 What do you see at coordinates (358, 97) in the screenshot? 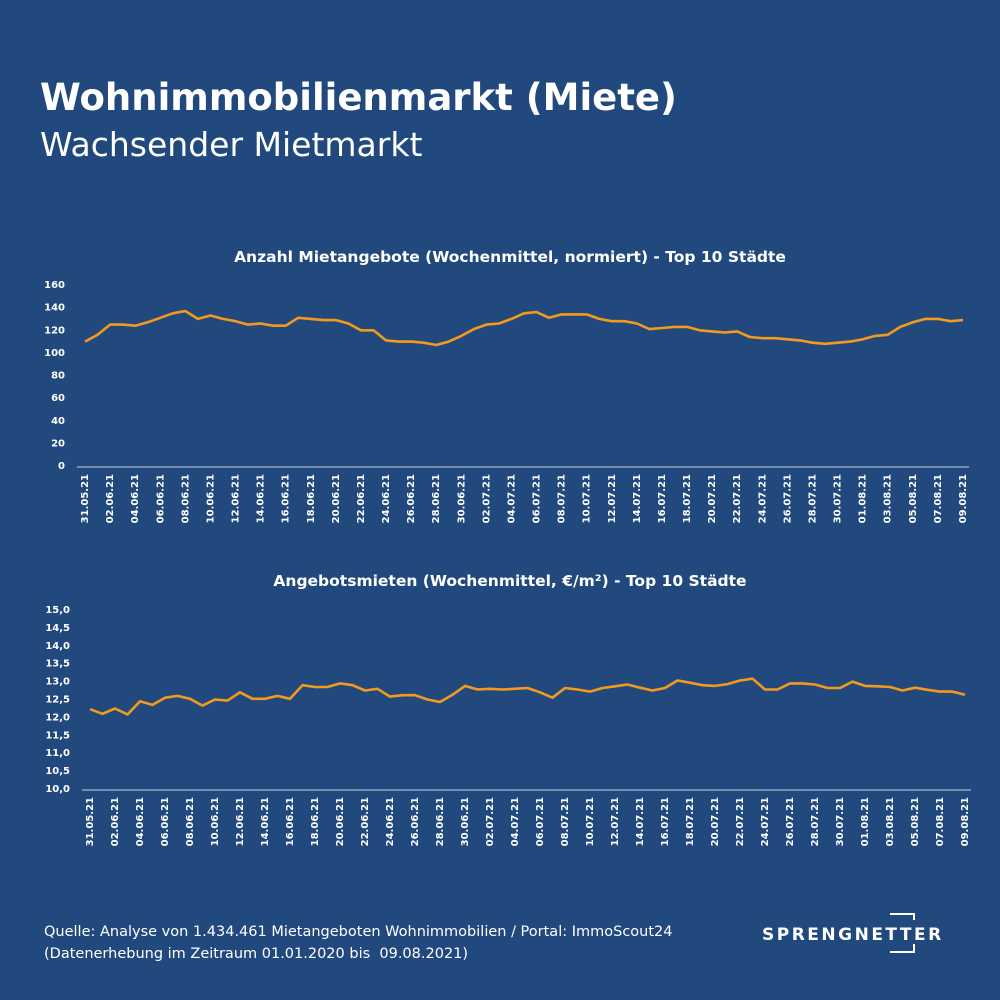
I see `page-title: Wohnimmobilienmarkt (Miete)` at bounding box center [358, 97].